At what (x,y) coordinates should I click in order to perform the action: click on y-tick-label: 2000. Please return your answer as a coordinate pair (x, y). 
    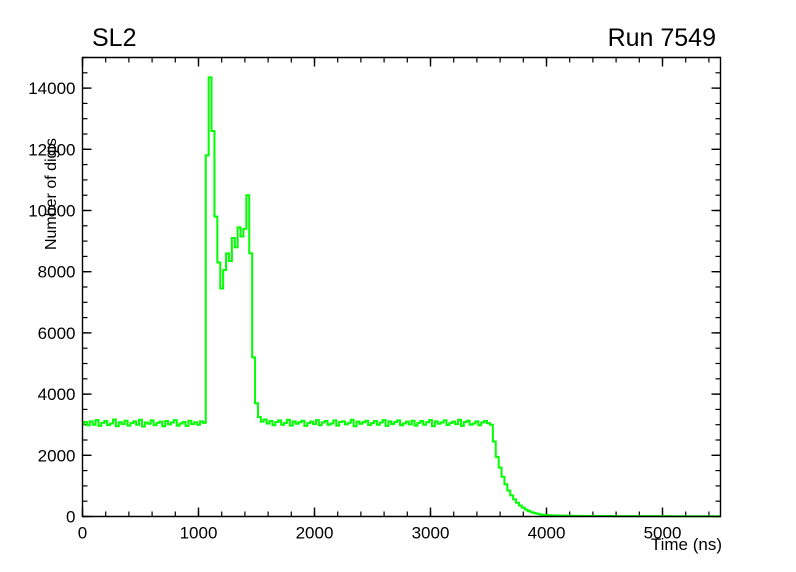
    Looking at the image, I should click on (57, 455).